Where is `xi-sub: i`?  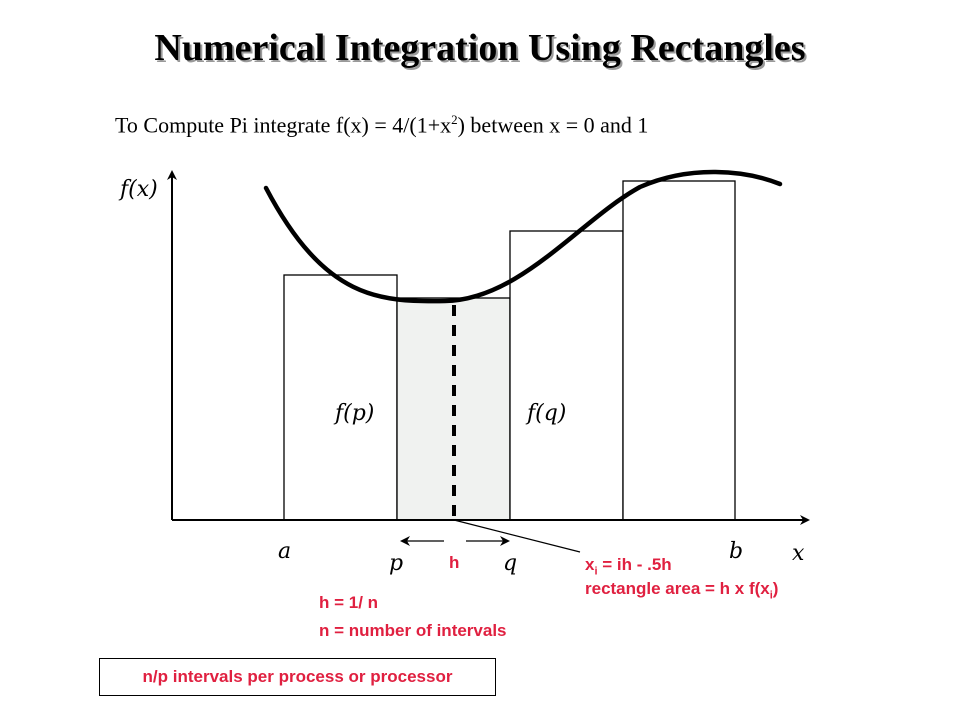 xi-sub: i is located at coordinates (596, 571).